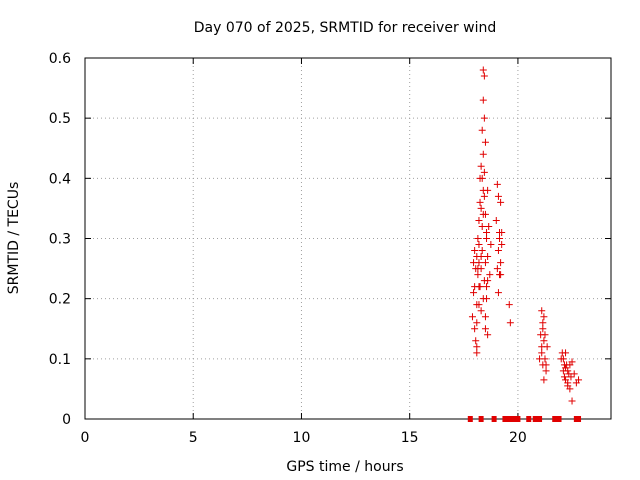 The image size is (640, 480). What do you see at coordinates (410, 438) in the screenshot?
I see `x-tick-label: 15` at bounding box center [410, 438].